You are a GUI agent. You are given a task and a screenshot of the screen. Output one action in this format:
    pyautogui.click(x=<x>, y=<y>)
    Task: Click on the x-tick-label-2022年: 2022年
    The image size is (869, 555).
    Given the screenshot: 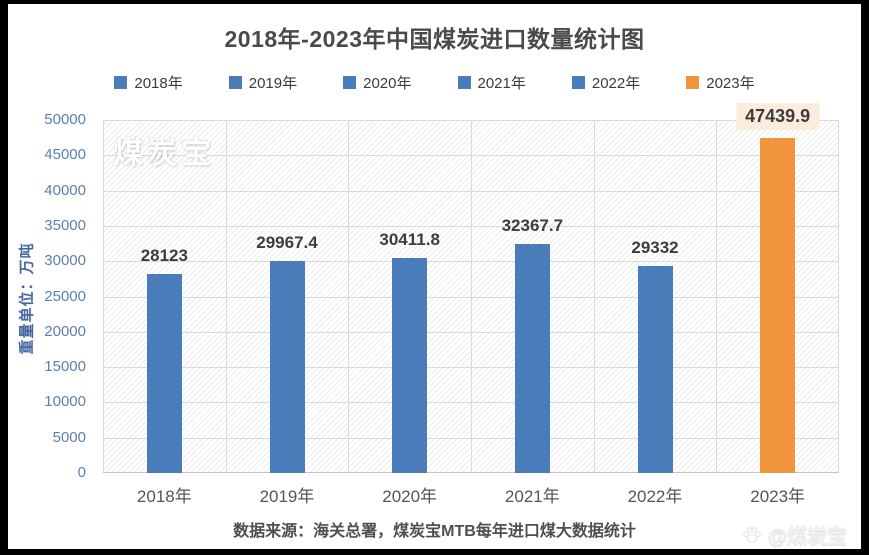 What is the action you would take?
    pyautogui.click(x=655, y=496)
    